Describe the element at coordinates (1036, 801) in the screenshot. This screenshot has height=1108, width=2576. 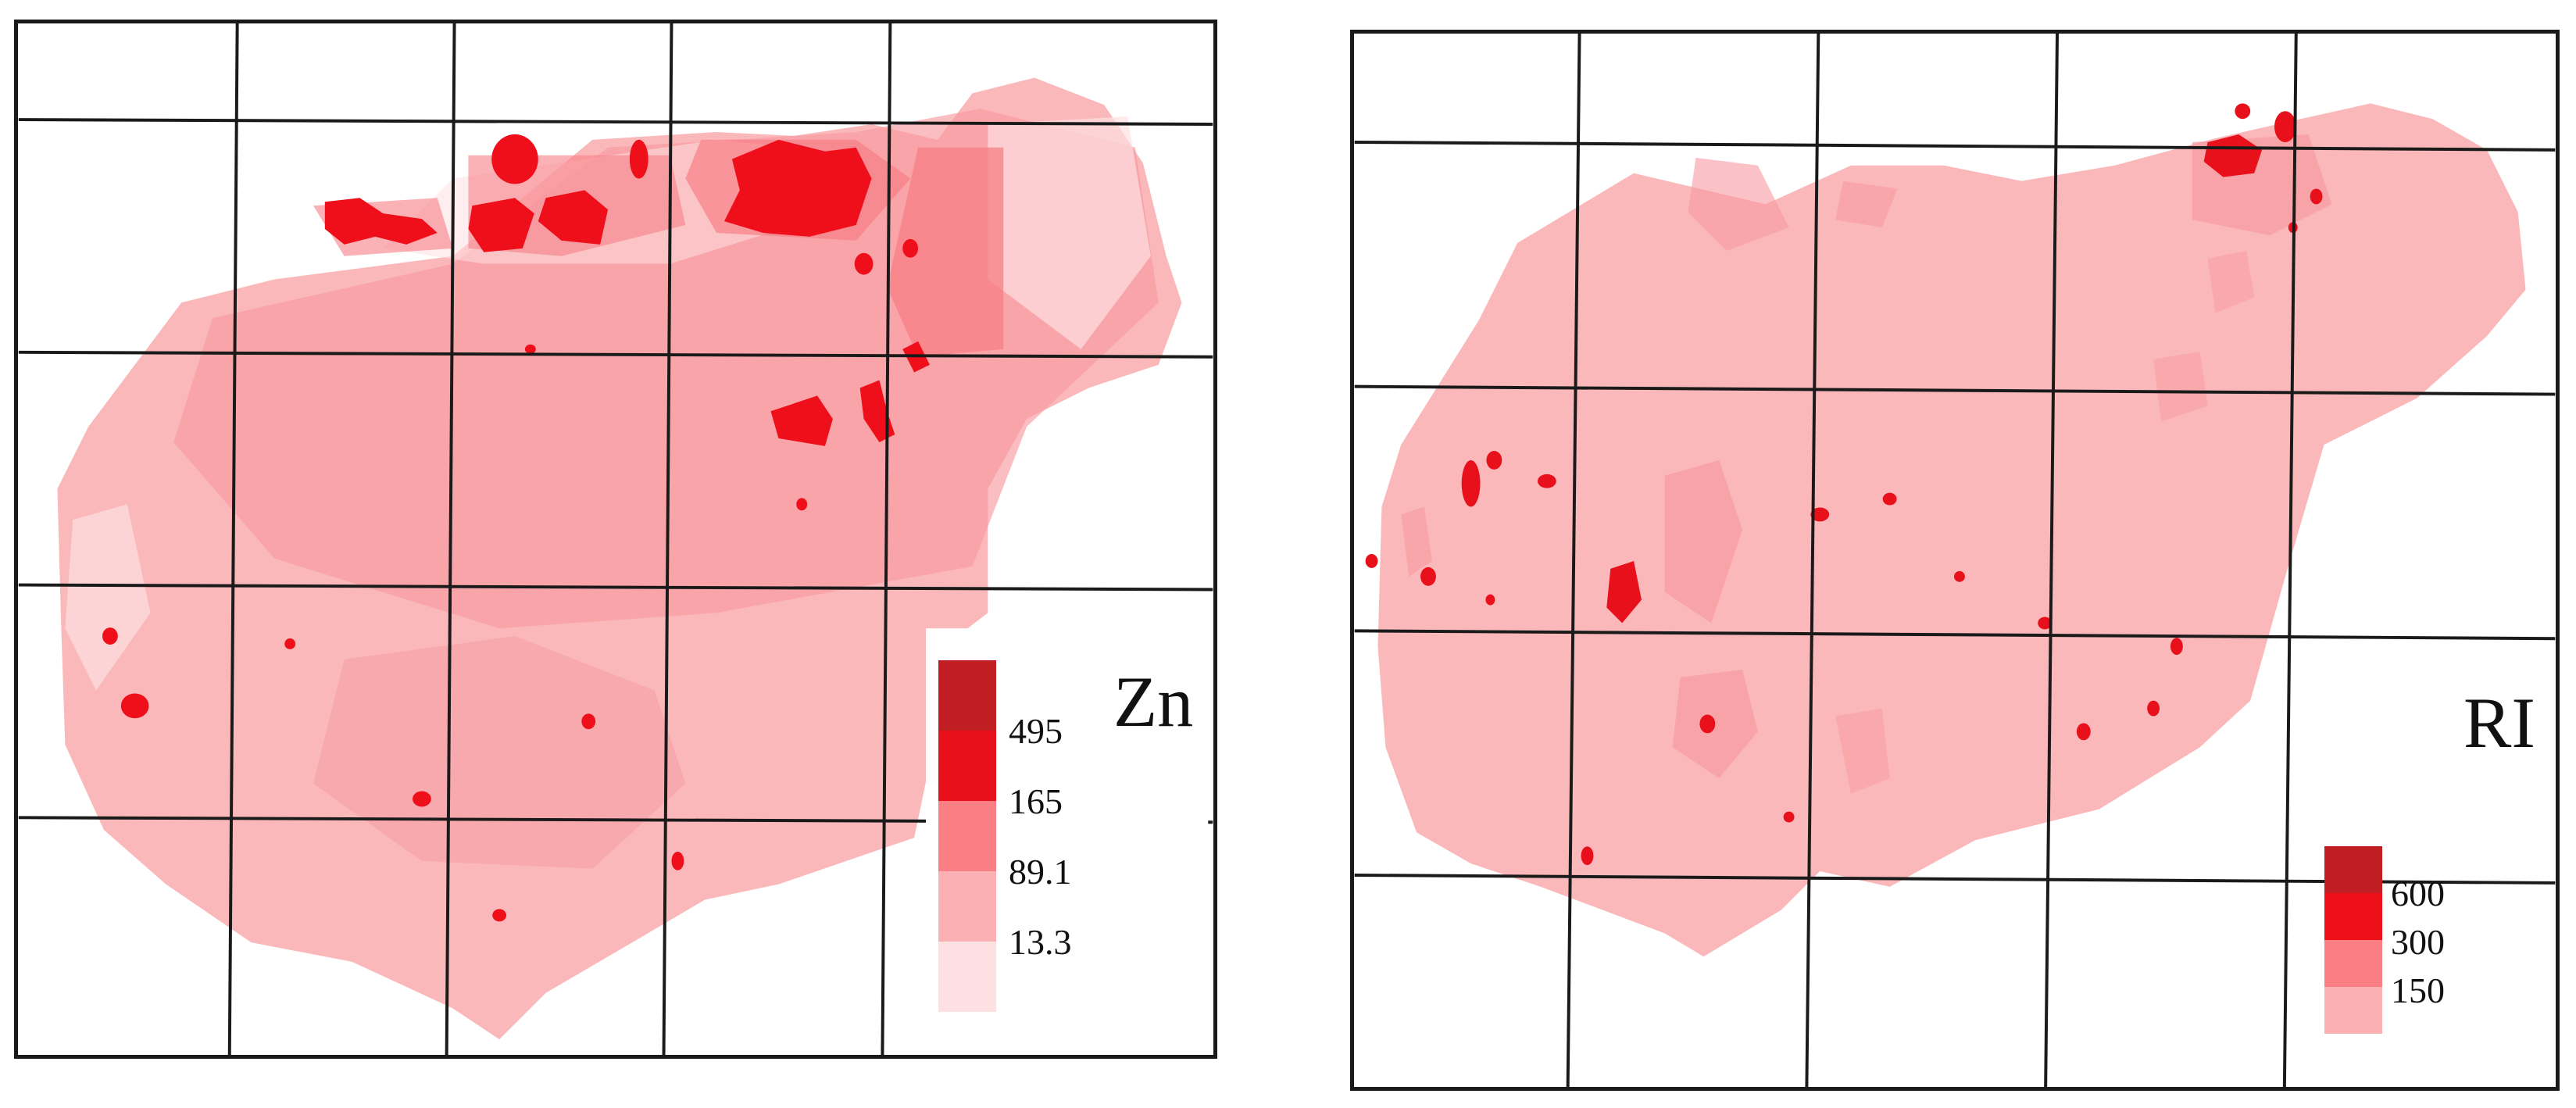
I see `zn-legend-label-165: 165` at that location.